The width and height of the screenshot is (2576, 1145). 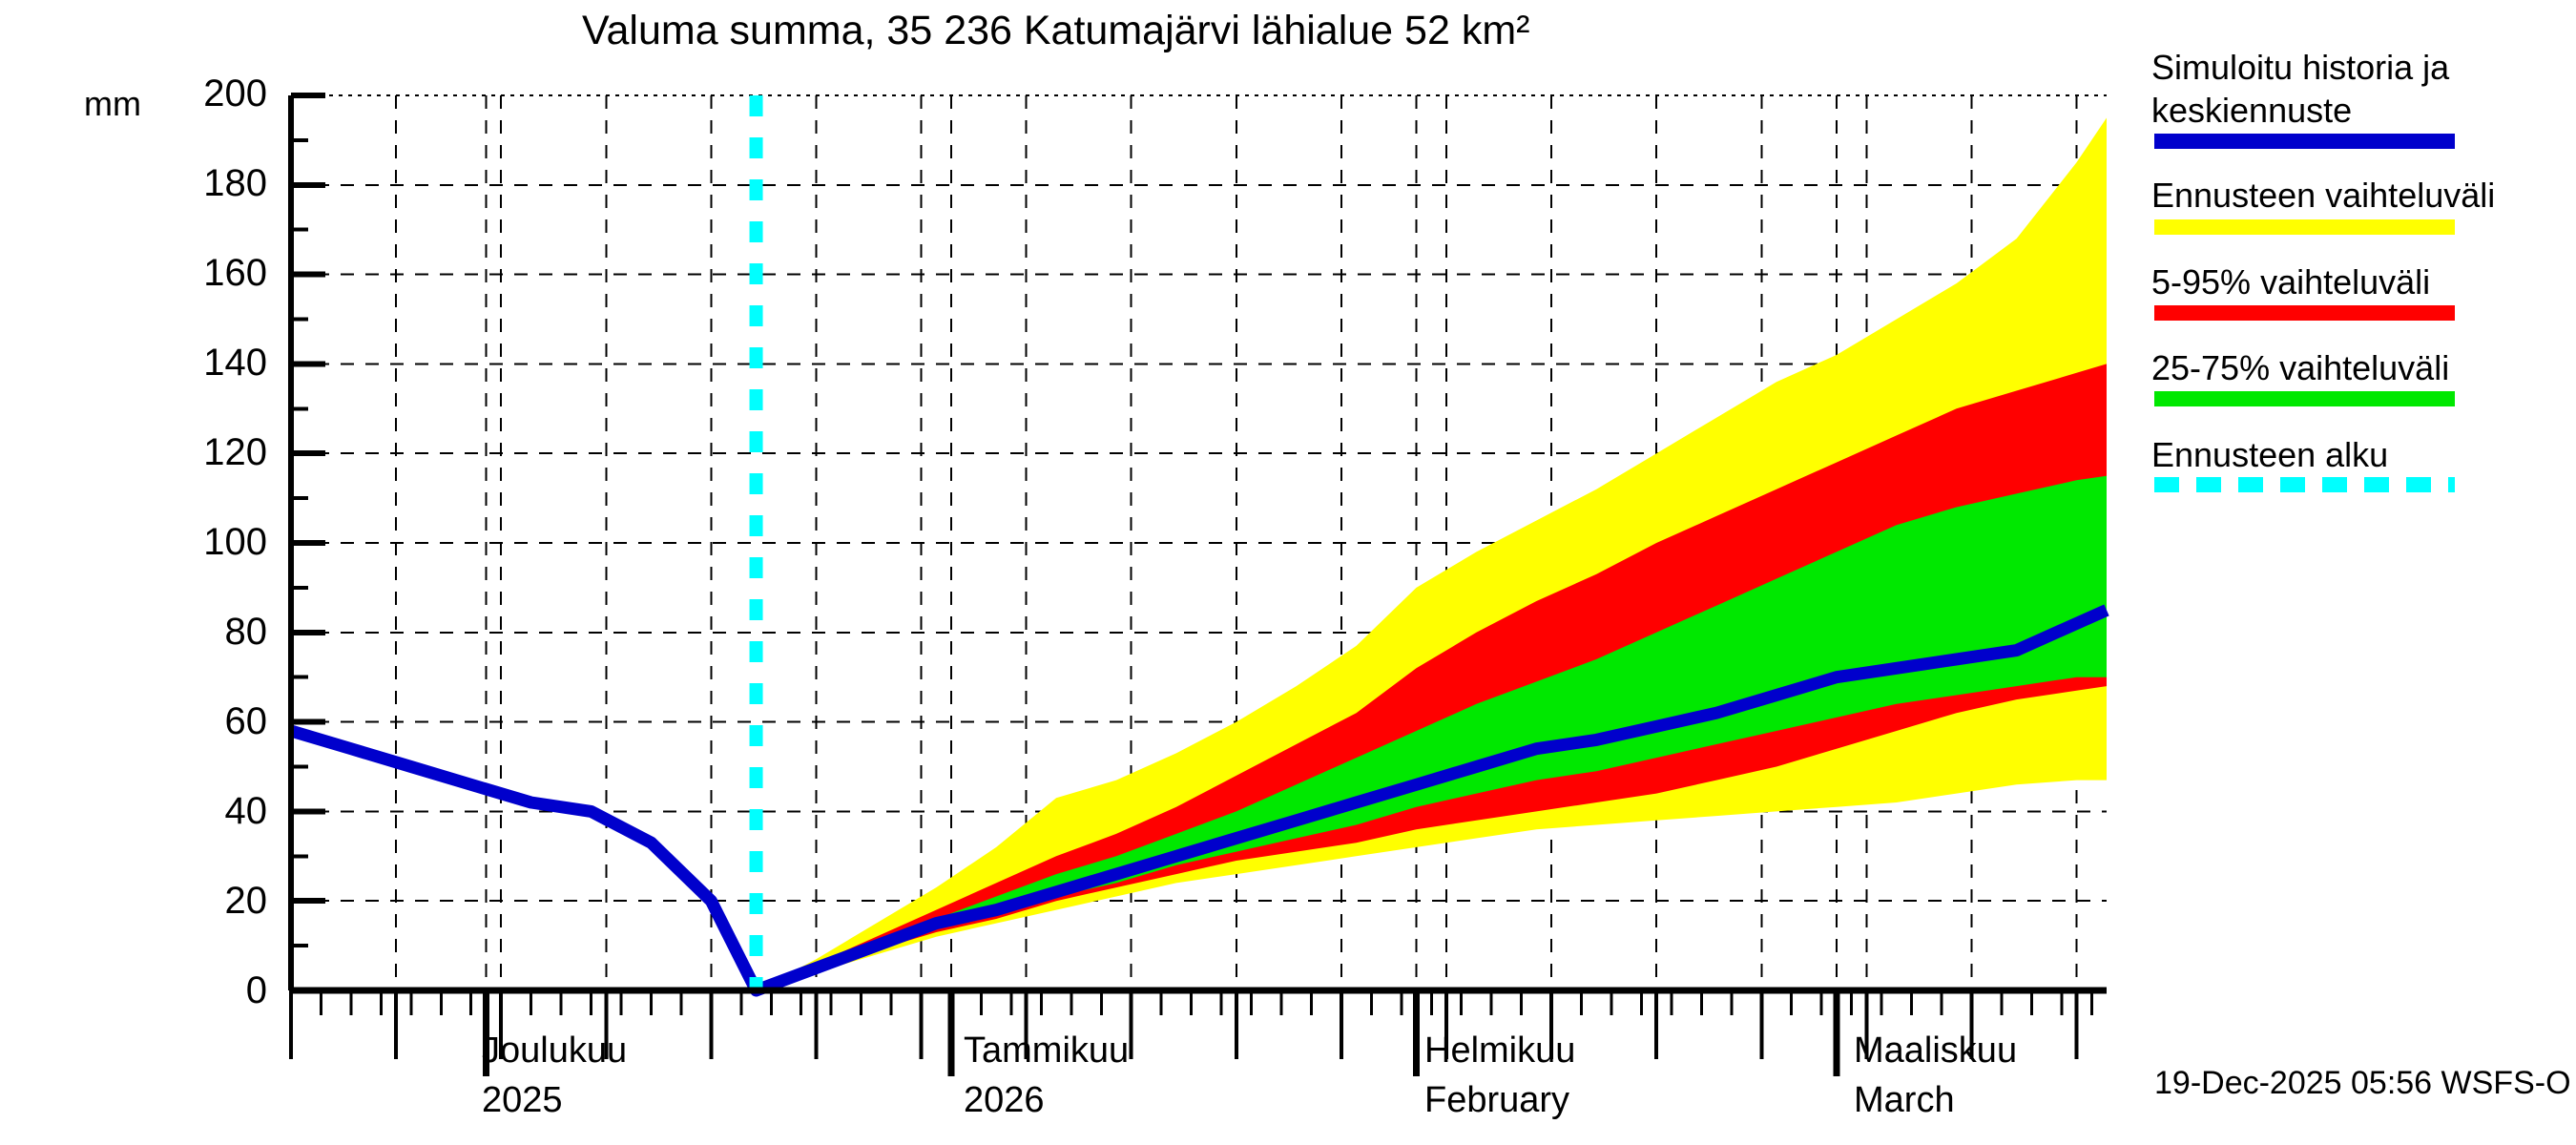 What do you see at coordinates (2323, 195) in the screenshot?
I see `legend-label-full-range: Ennusteen vaihteluväli` at bounding box center [2323, 195].